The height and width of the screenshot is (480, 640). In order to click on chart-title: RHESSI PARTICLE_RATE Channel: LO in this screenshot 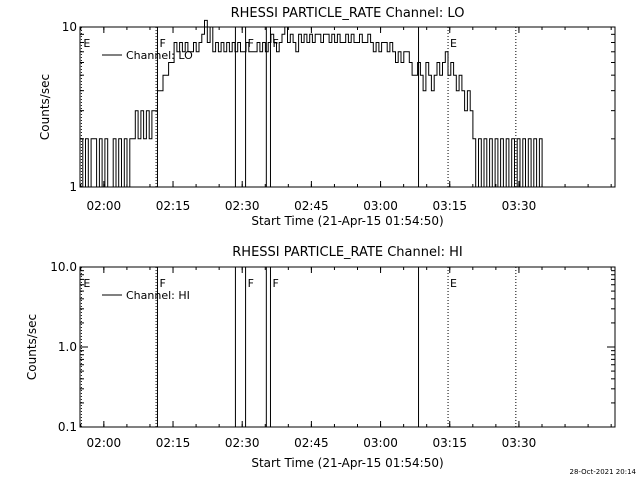, I will do `click(348, 13)`.